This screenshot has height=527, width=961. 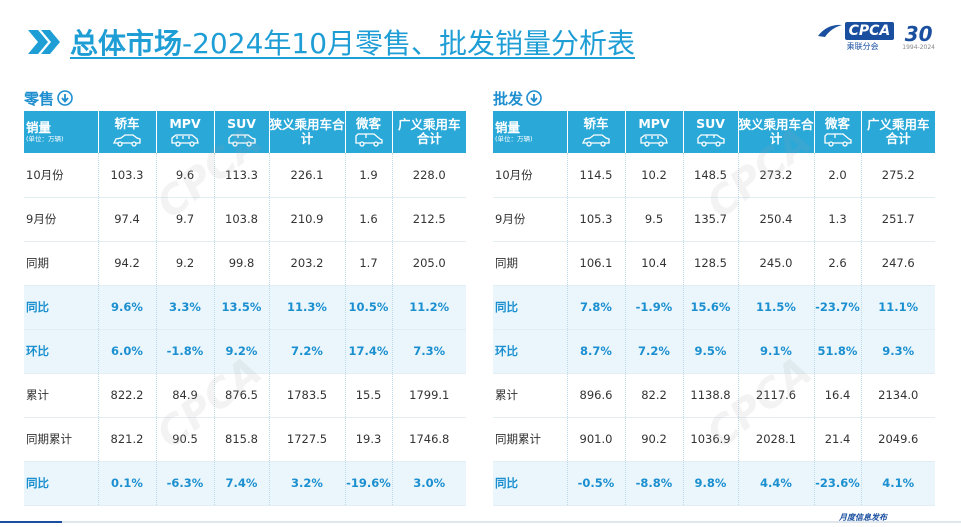 What do you see at coordinates (596, 263) in the screenshot?
I see `table-cell: 106.1` at bounding box center [596, 263].